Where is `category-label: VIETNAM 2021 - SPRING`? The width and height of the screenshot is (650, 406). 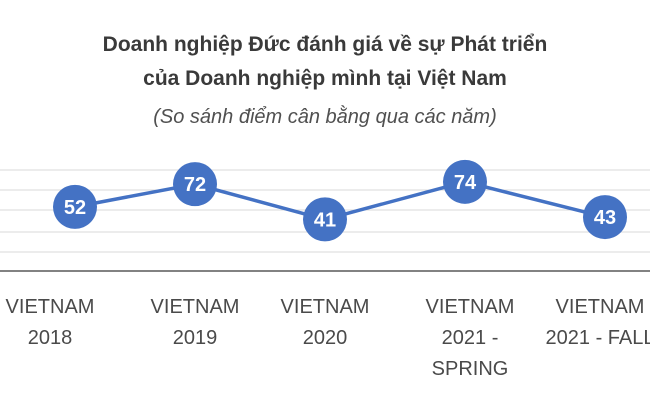
category-label: VIETNAM 2021 - SPRING is located at coordinates (470, 338).